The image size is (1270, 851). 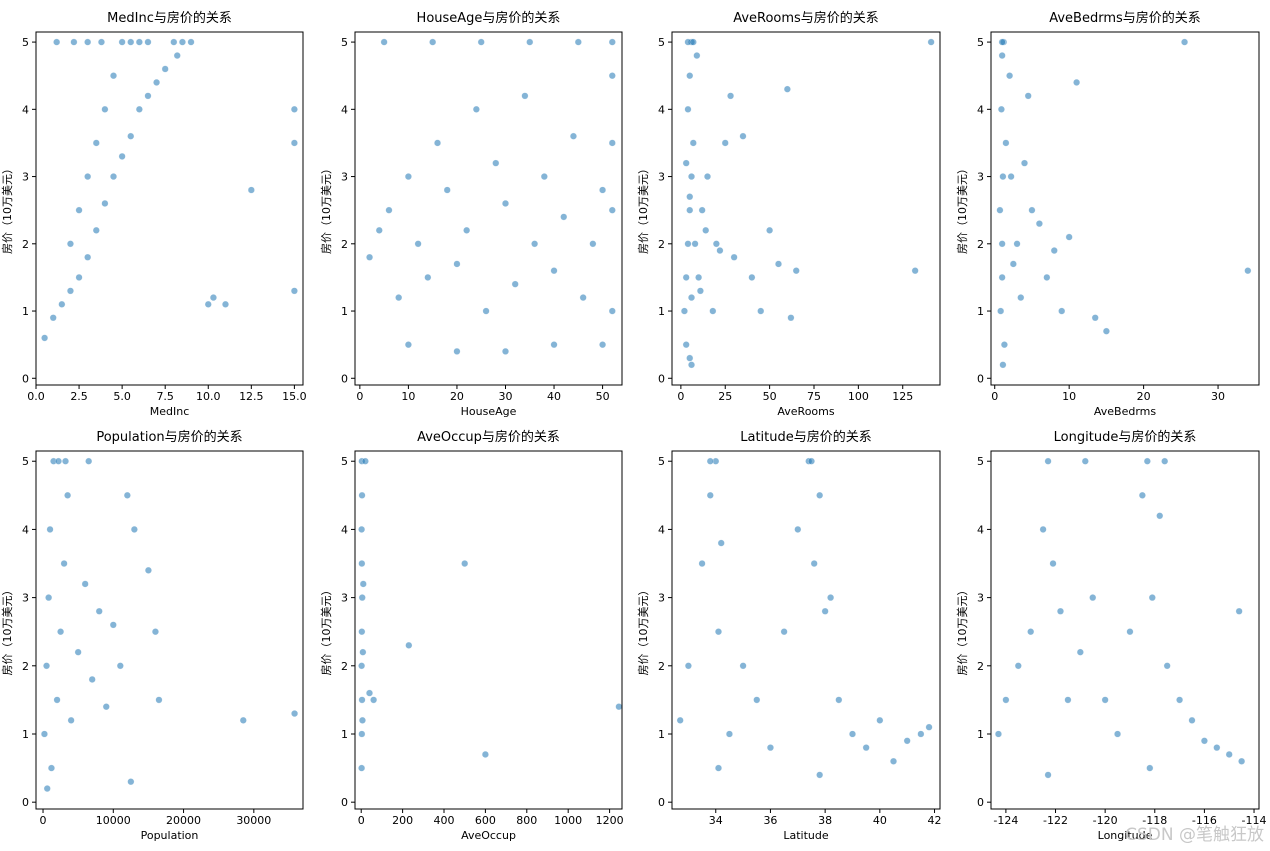 What do you see at coordinates (1125, 835) in the screenshot?
I see `x-axis-label: Longitude` at bounding box center [1125, 835].